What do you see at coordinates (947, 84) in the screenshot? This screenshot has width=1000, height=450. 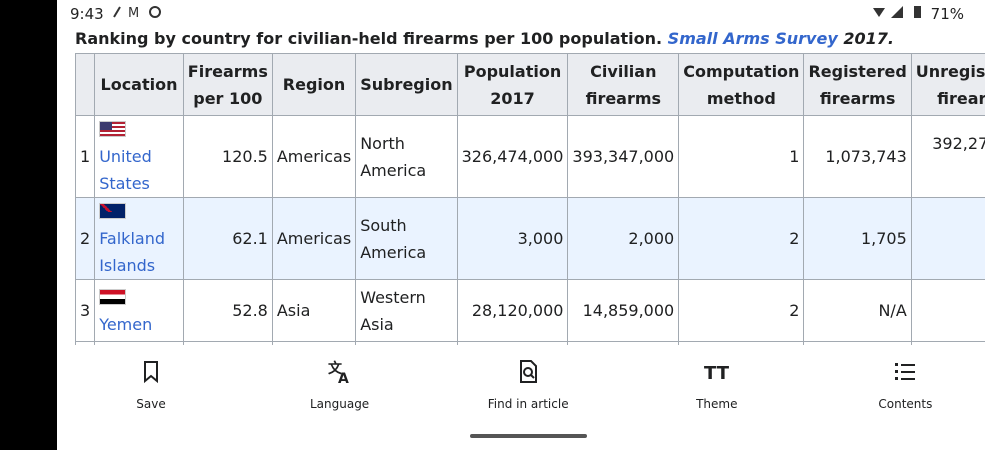 I see `header-cell: Unregistered firearms` at bounding box center [947, 84].